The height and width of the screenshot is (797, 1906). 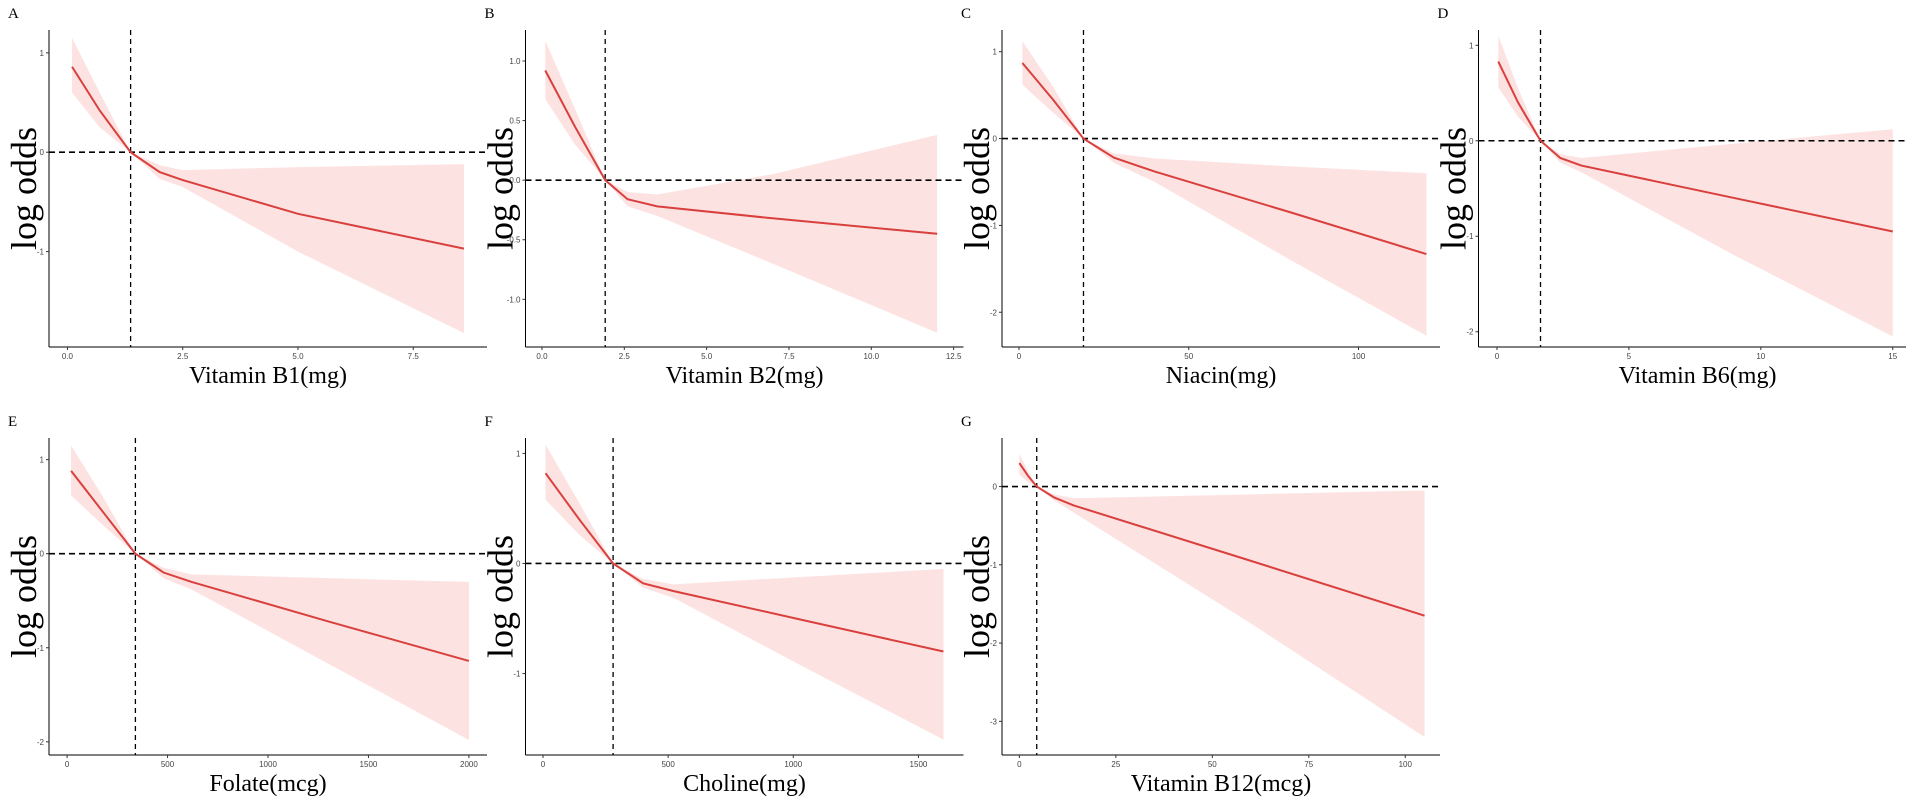 What do you see at coordinates (514, 240) in the screenshot?
I see `y-tick-label: -0.5` at bounding box center [514, 240].